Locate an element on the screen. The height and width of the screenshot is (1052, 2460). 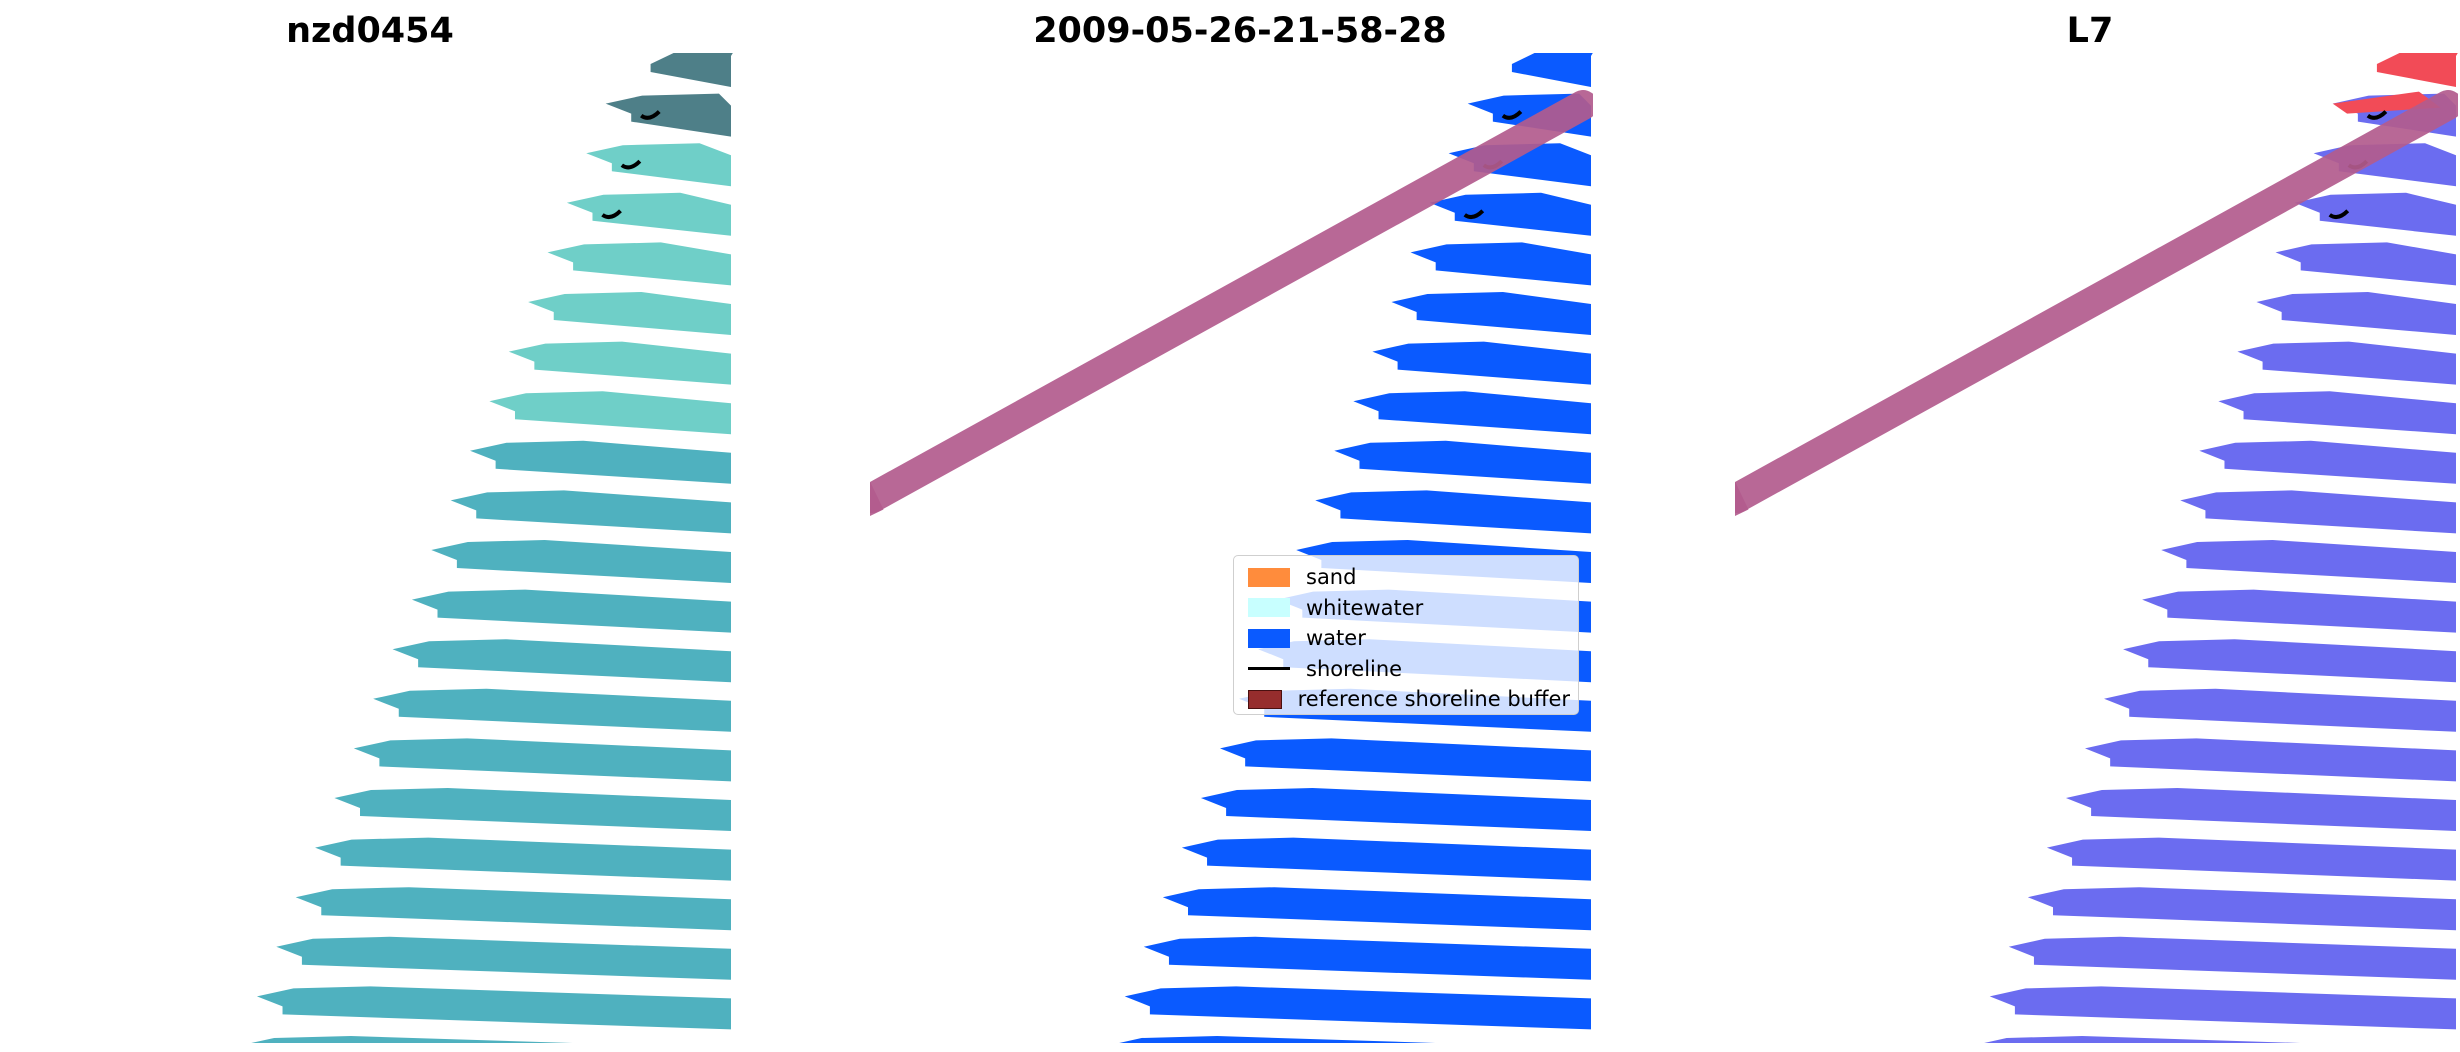
panel-title-classified: 2009-05-26-21-58-28 is located at coordinates (1240, 31).